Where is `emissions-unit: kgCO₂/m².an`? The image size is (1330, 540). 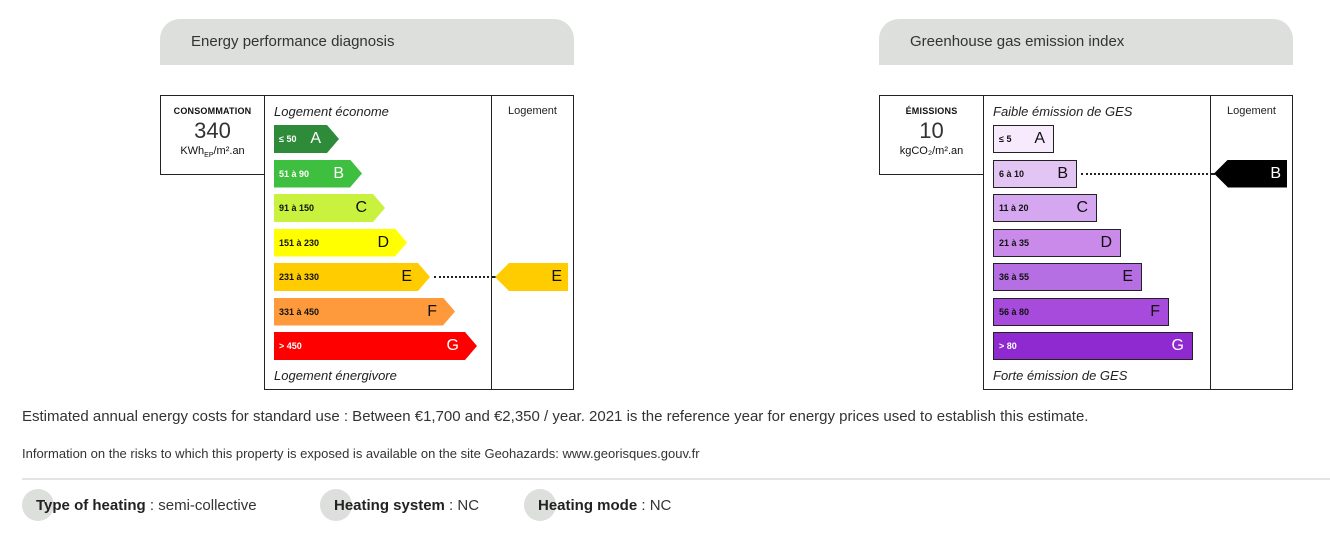 emissions-unit: kgCO₂/m².an is located at coordinates (931, 151).